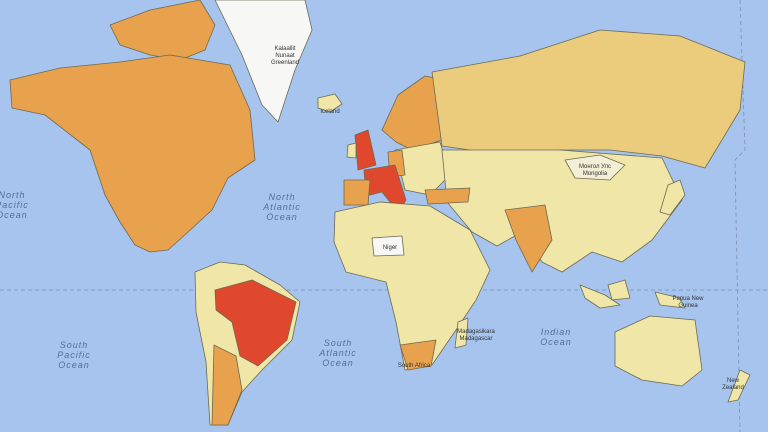 This screenshot has width=768, height=432. I want to click on region-papua-new-guinea, so click(670, 300).